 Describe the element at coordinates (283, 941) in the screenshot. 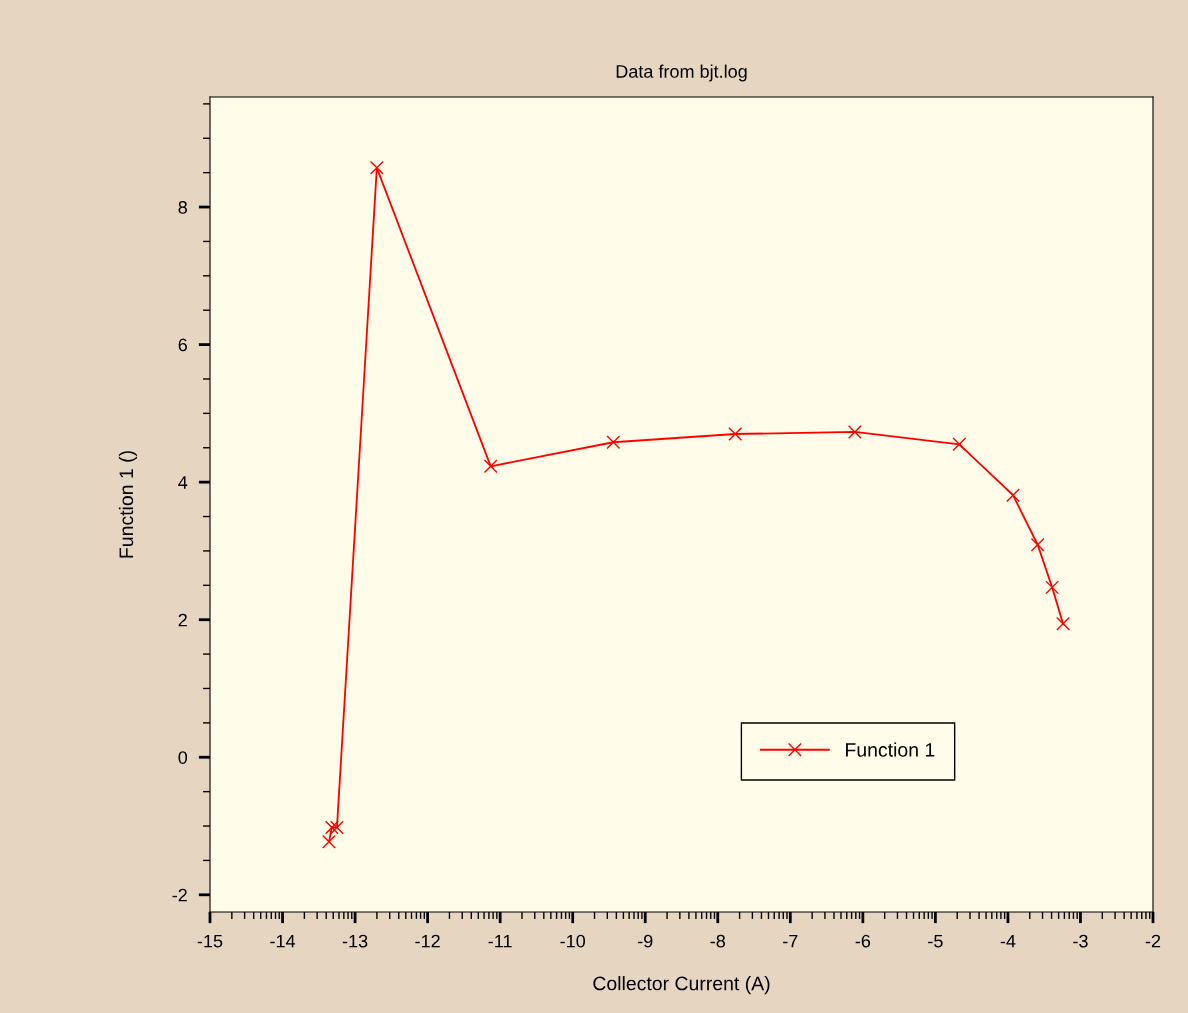

I see `x-tick-label: -14` at that location.